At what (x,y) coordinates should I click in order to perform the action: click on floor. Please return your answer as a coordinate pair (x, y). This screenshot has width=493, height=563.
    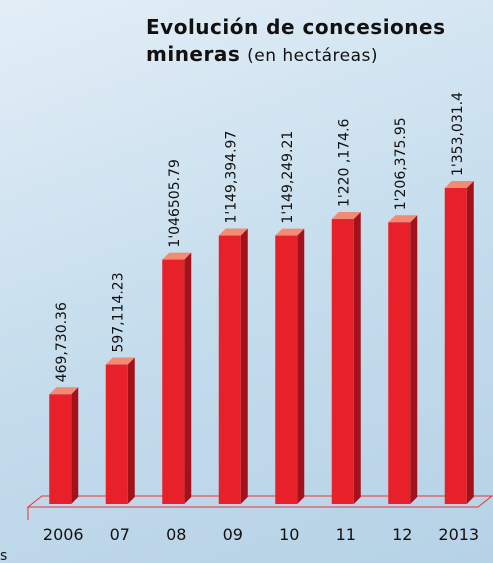
    Looking at the image, I should click on (259, 501).